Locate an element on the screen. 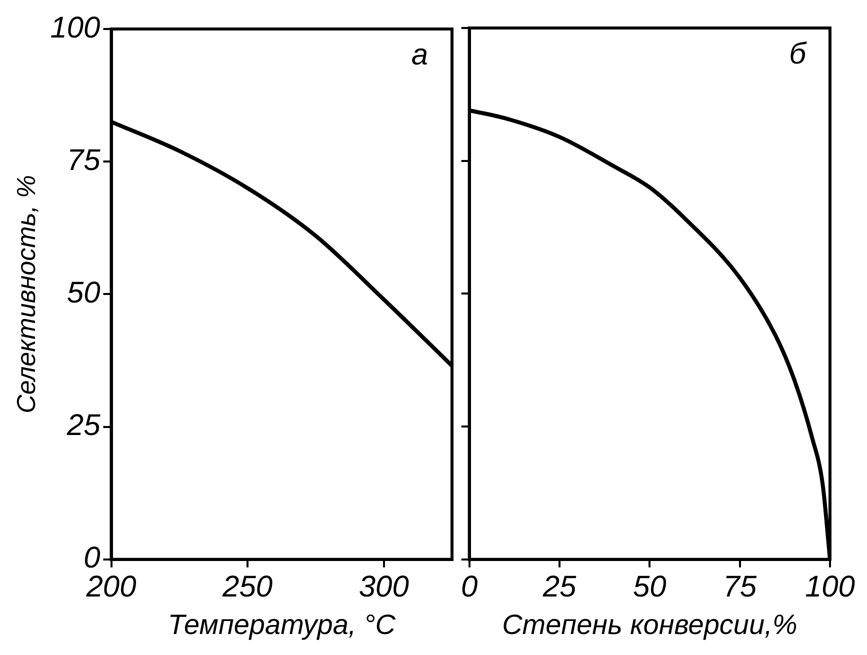 The width and height of the screenshot is (867, 655). y-tick-label: 100 is located at coordinates (75, 27).